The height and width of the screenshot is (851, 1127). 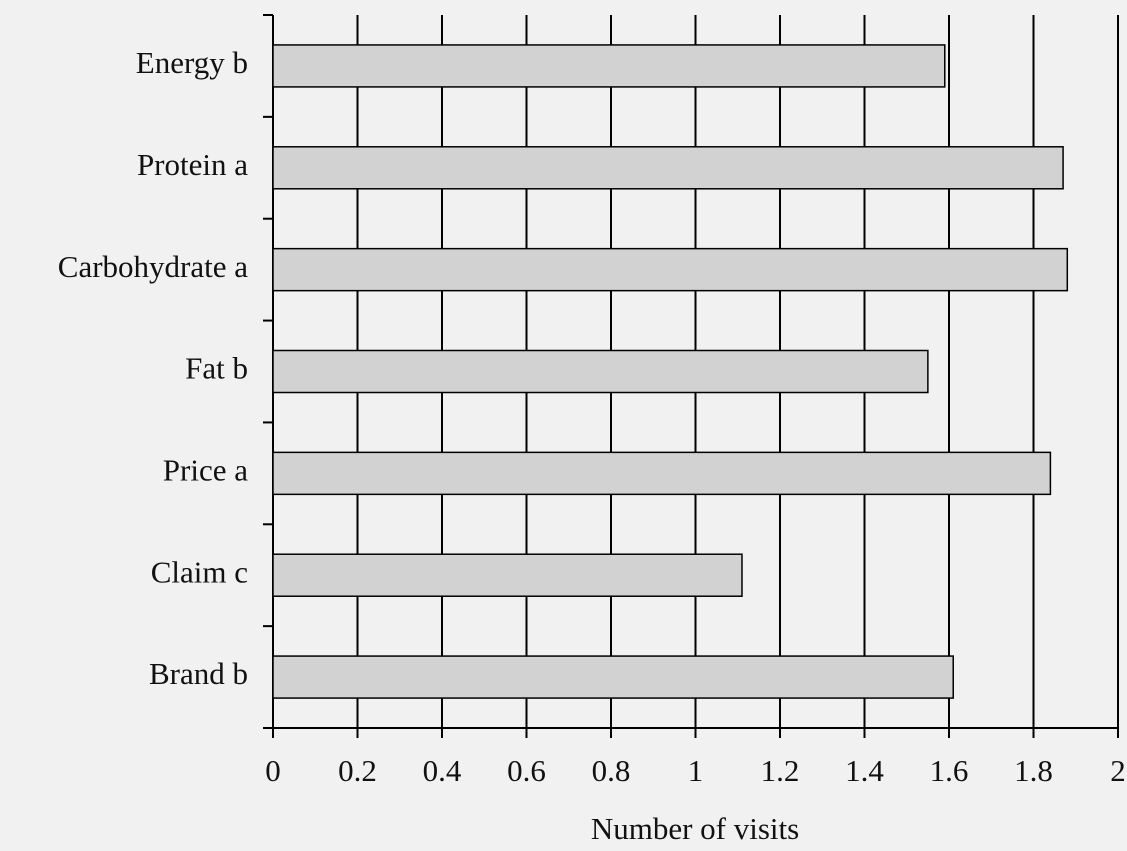 What do you see at coordinates (357, 770) in the screenshot?
I see `x-tick-label: 0.2` at bounding box center [357, 770].